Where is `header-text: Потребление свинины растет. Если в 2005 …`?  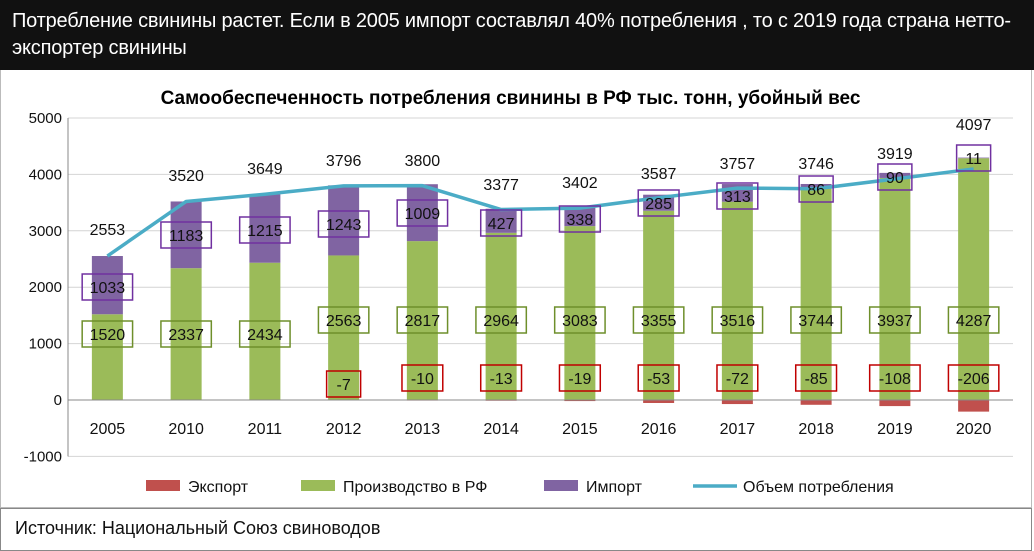
header-text: Потребление свинины растет. Если в 2005 … is located at coordinates (511, 34).